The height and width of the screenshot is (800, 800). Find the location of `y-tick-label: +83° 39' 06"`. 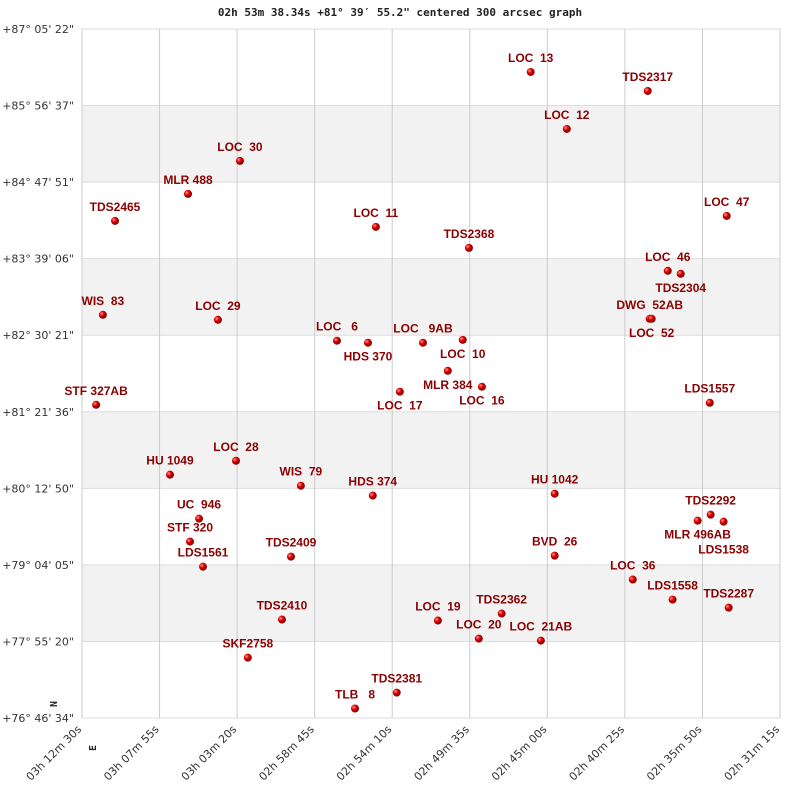

y-tick-label: +83° 39' 06" is located at coordinates (38, 259).